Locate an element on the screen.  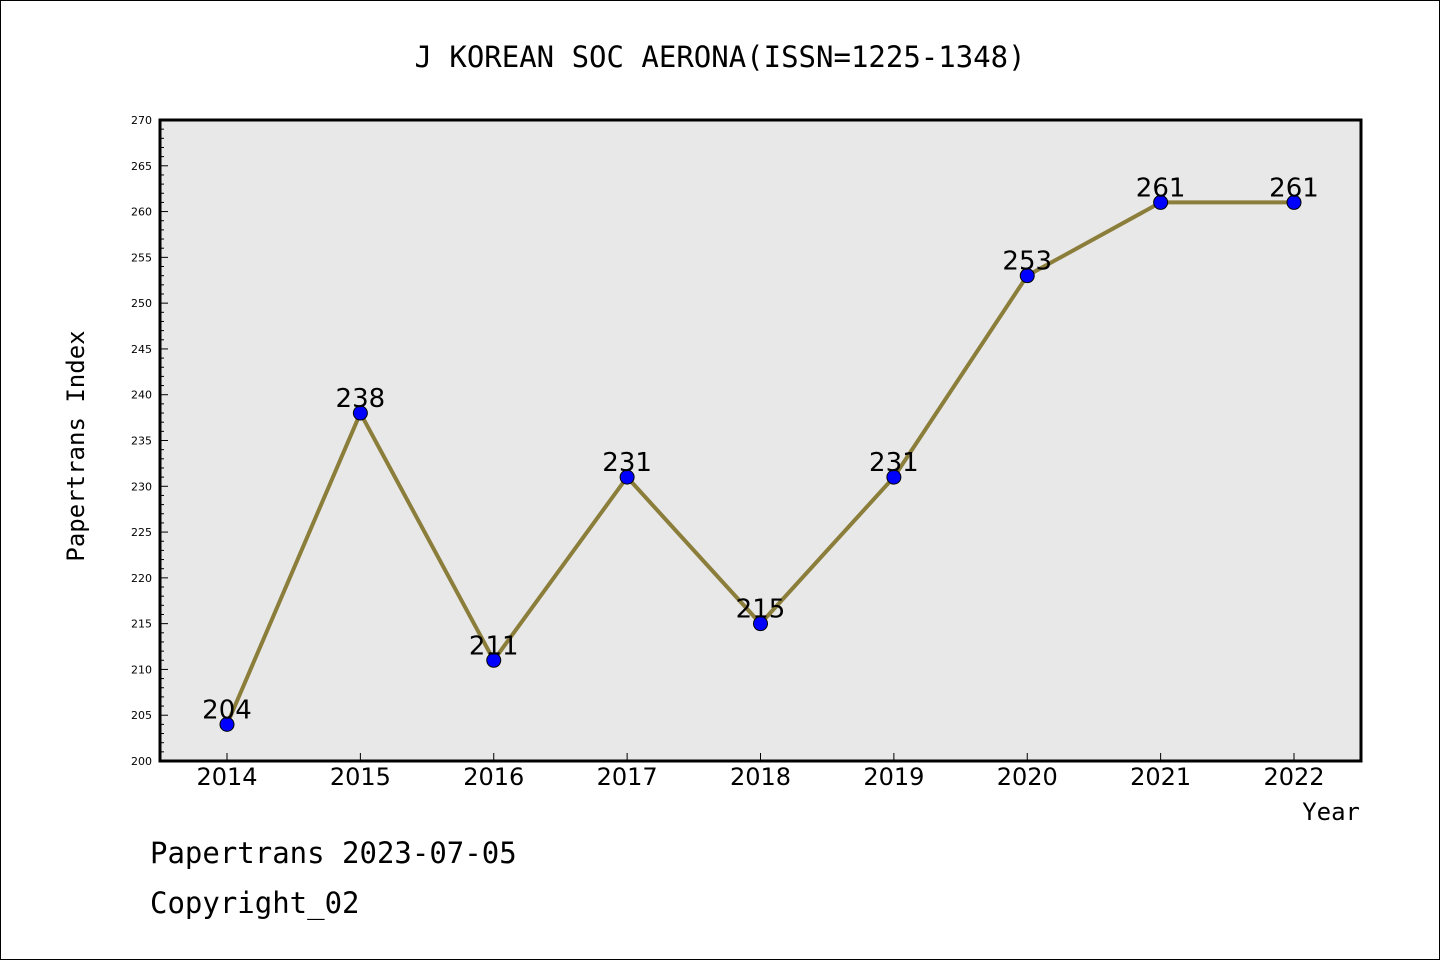
x-axis-title: Year is located at coordinates (1331, 812).